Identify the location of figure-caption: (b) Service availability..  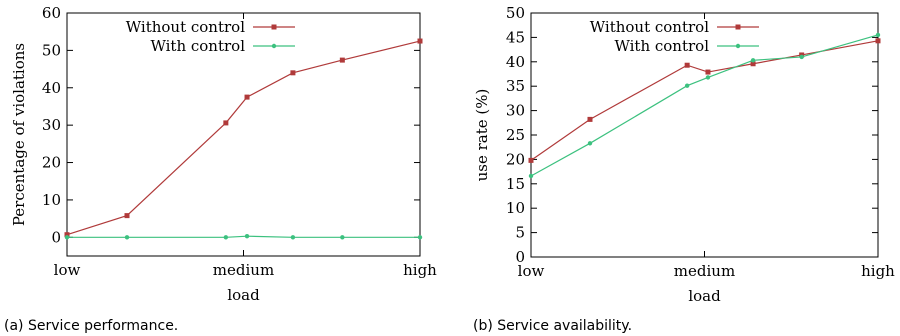
(552, 326).